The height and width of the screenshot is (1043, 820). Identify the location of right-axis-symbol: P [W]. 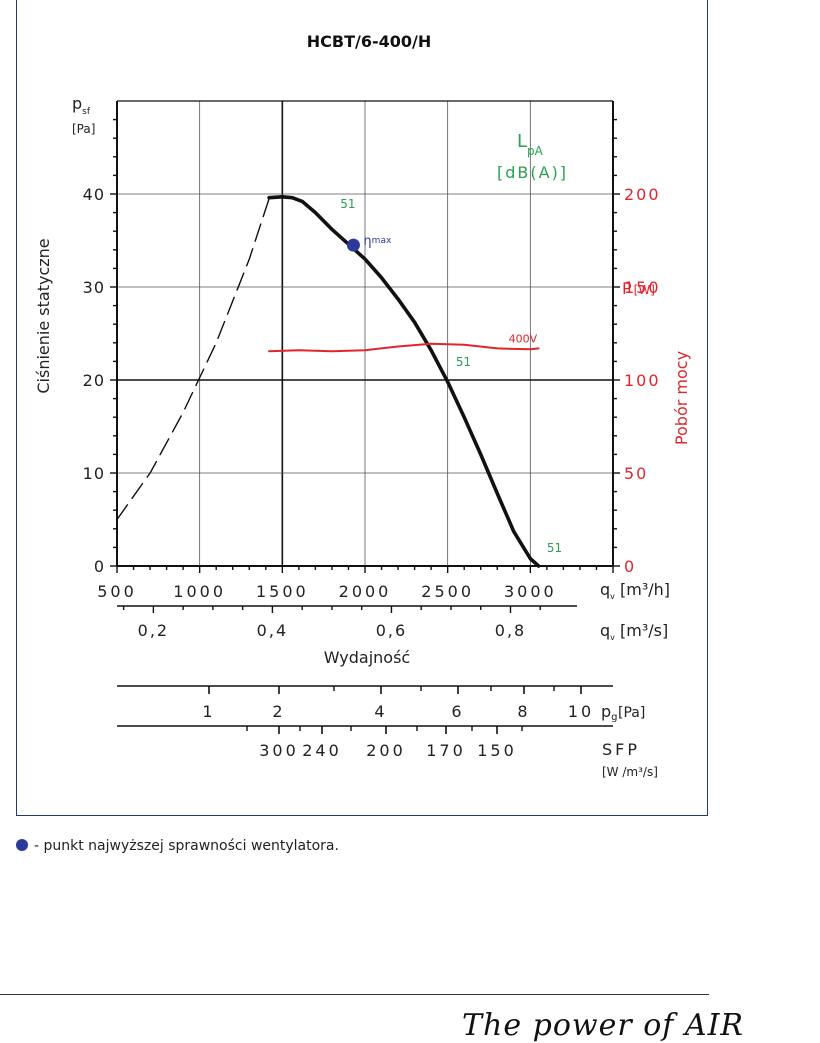
(638, 288).